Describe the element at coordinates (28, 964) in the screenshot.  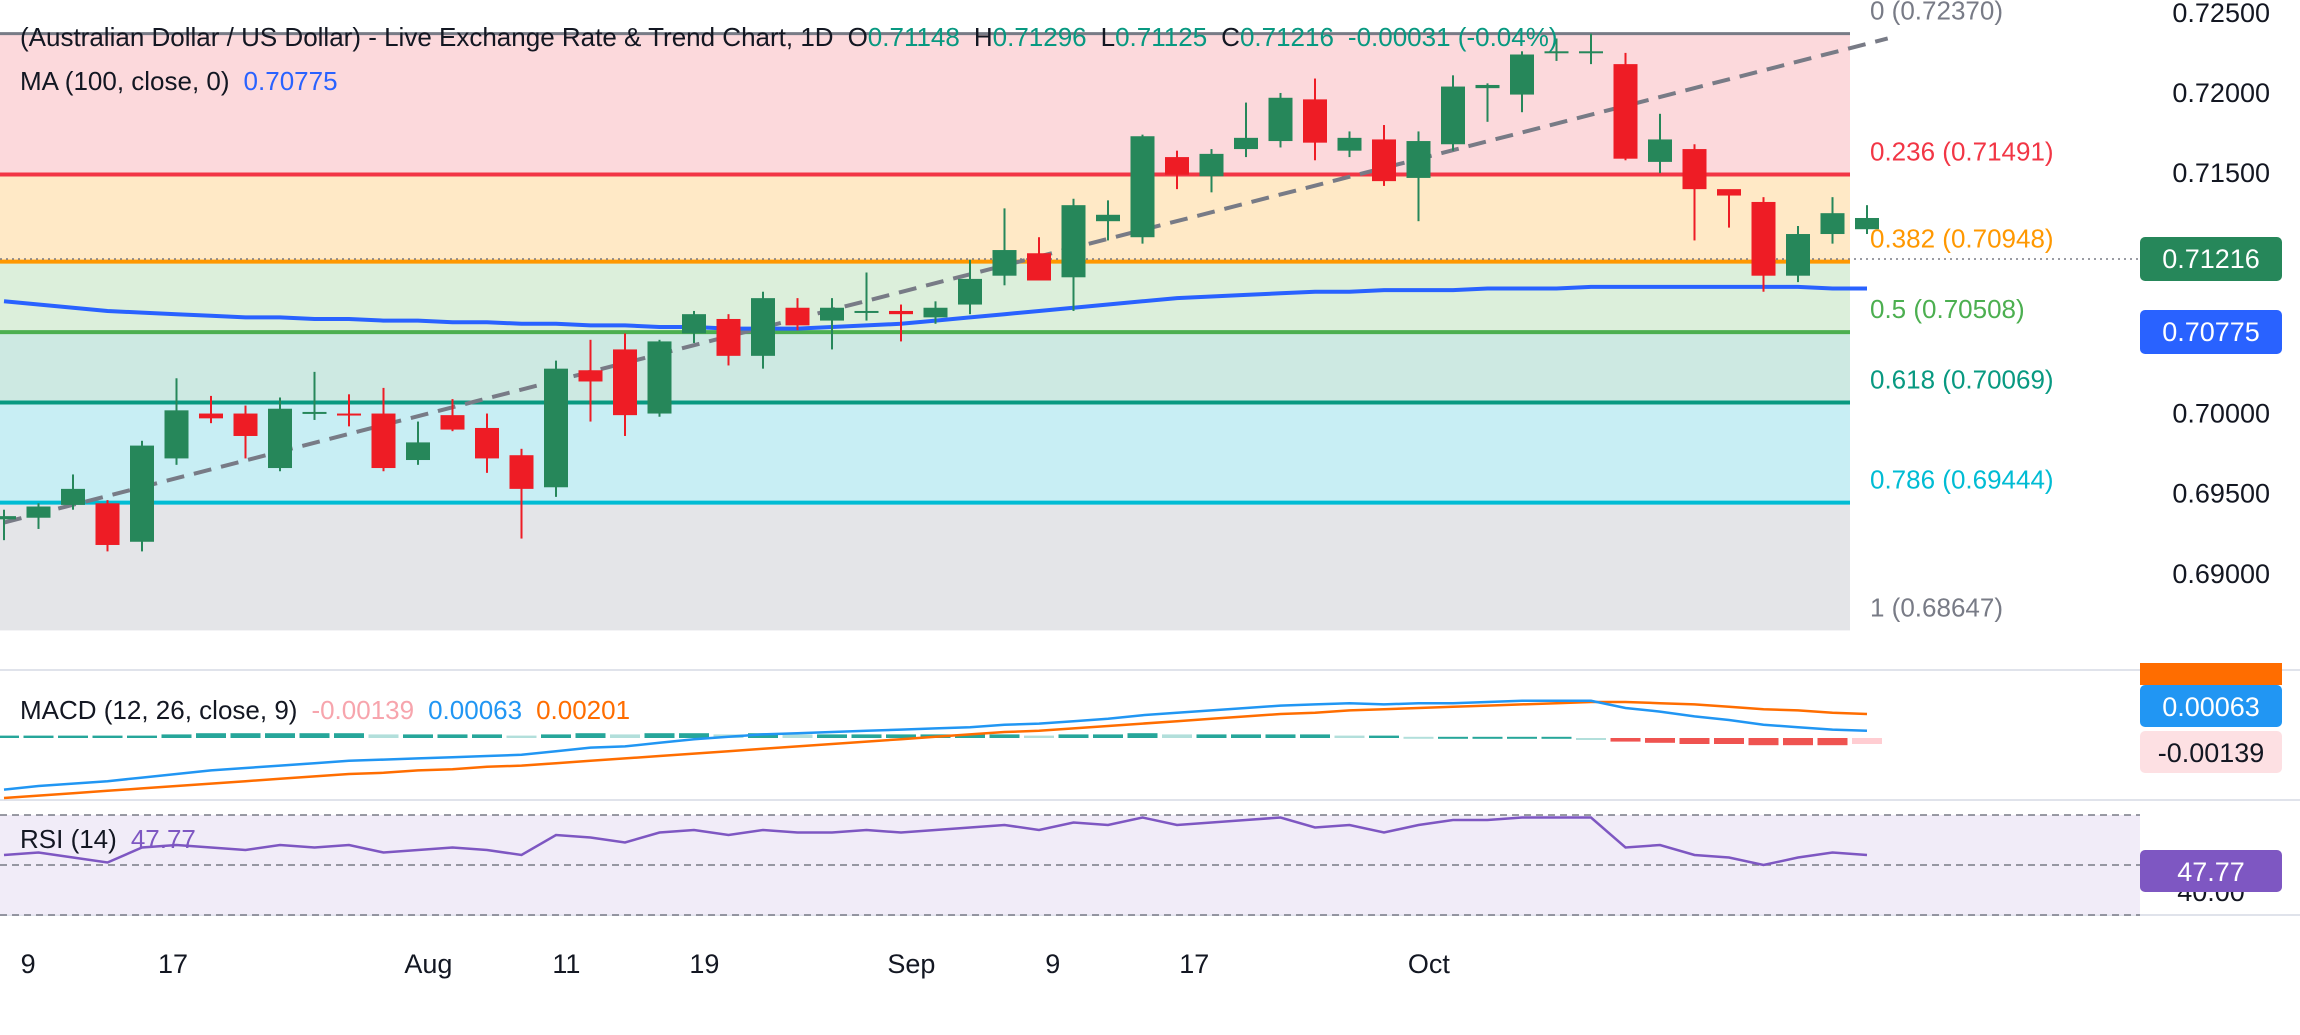
I see `time-tick-label: 9` at that location.